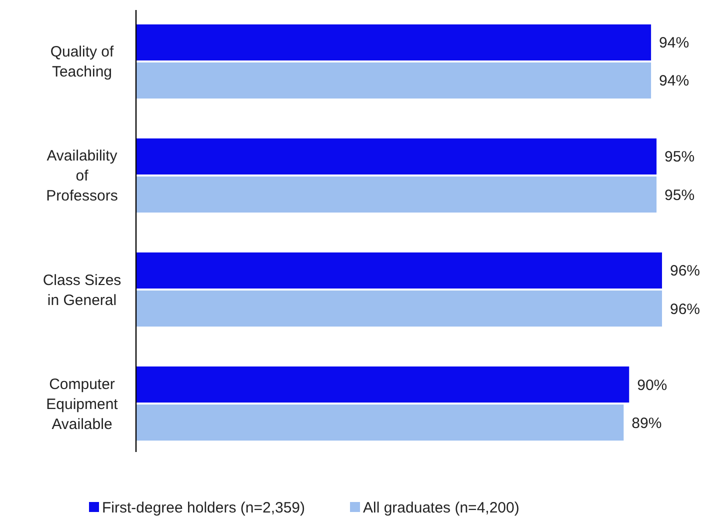 Image resolution: width=713 pixels, height=525 pixels. Describe the element at coordinates (82, 176) in the screenshot. I see `y-tick-label: Availability of Professors` at that location.